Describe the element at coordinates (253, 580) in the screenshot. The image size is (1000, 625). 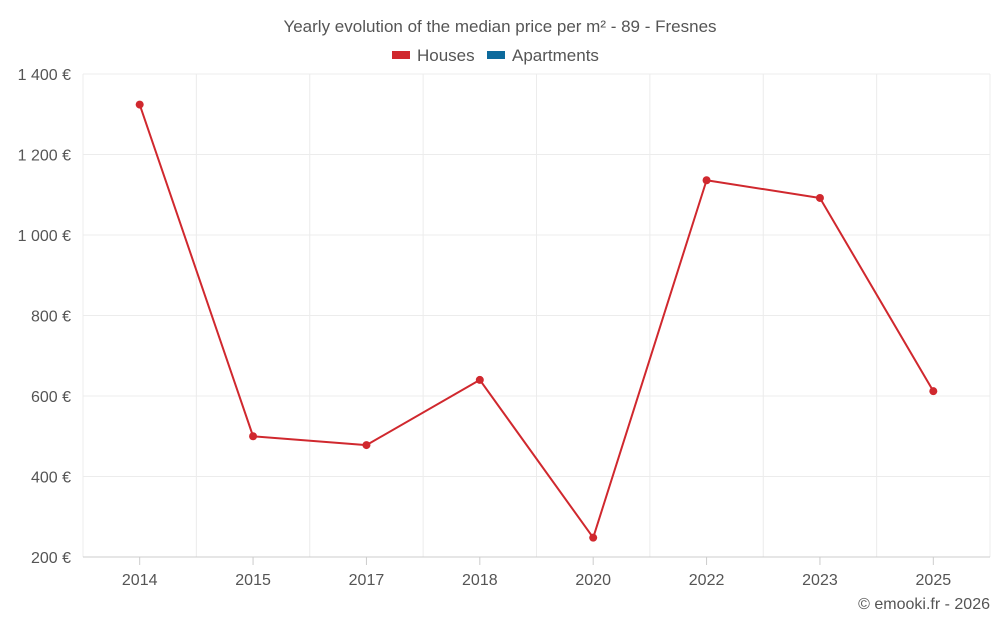
I see `x-tick-label: 2015` at that location.